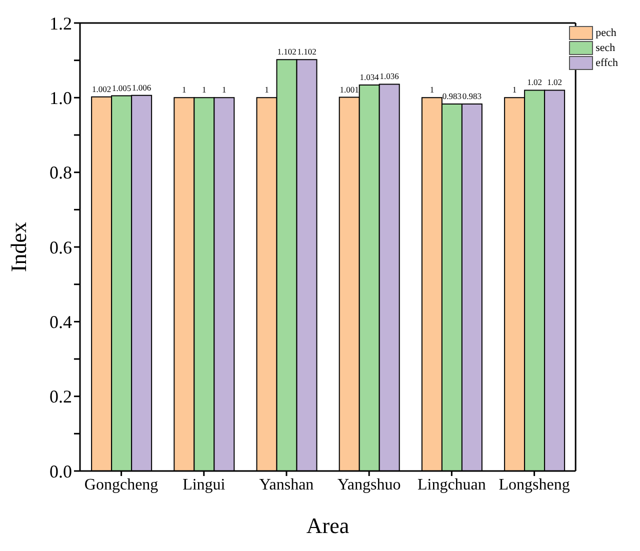 The image size is (640, 551). Describe the element at coordinates (121, 485) in the screenshot. I see `x-tick-label: Gongcheng` at that location.